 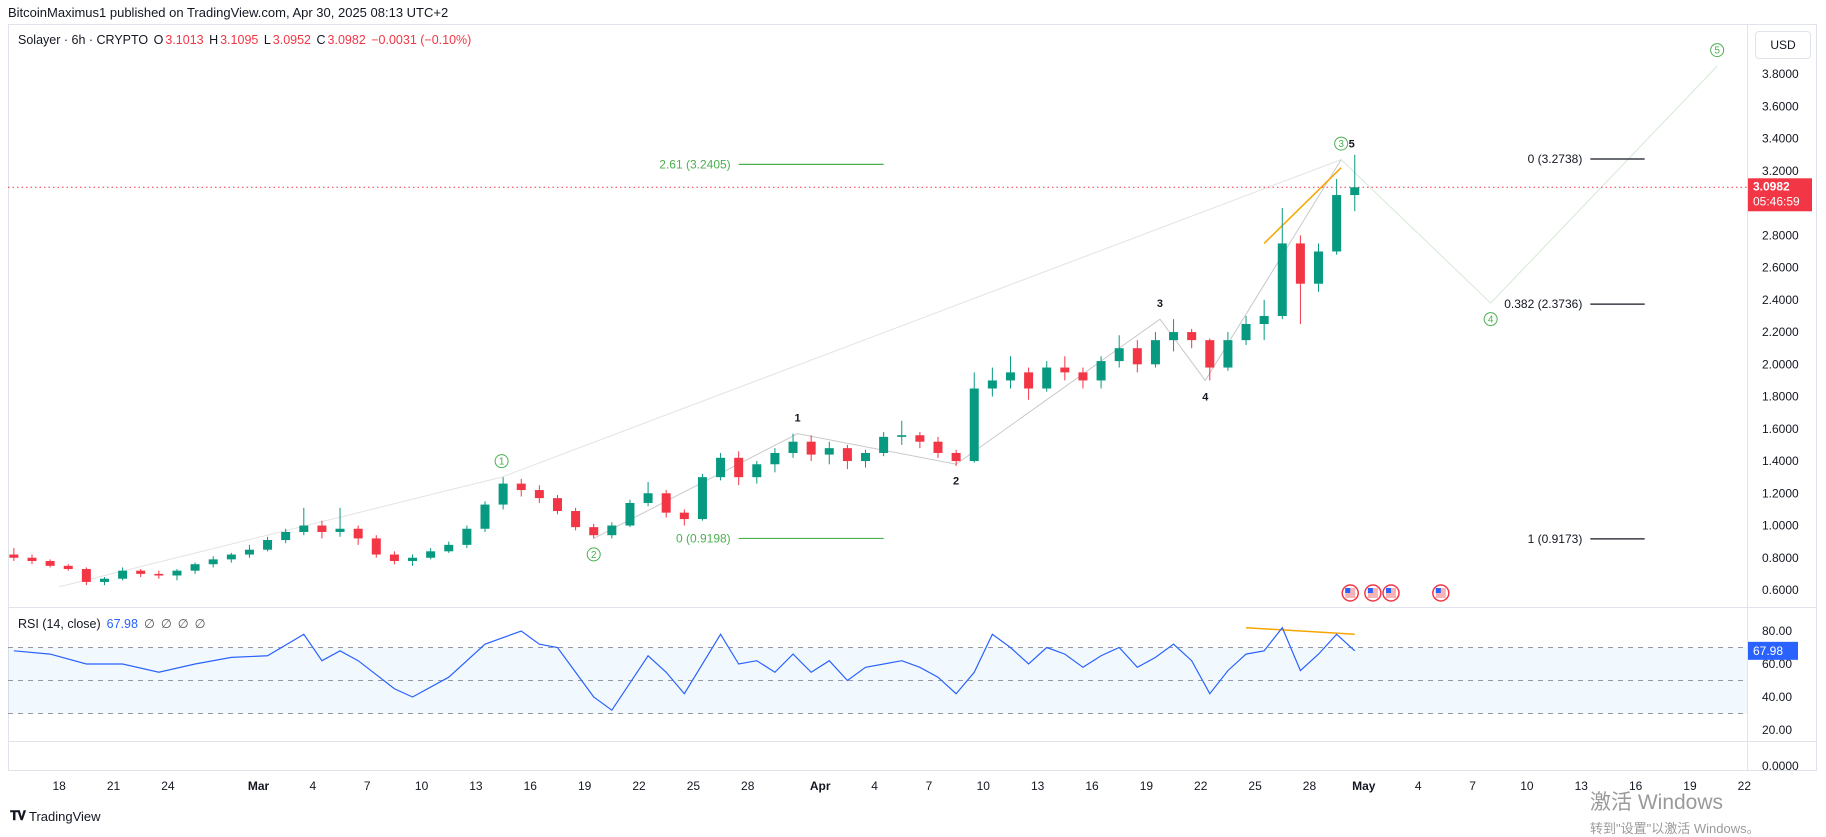 I want to click on price-trendline, so click(x=1302, y=205).